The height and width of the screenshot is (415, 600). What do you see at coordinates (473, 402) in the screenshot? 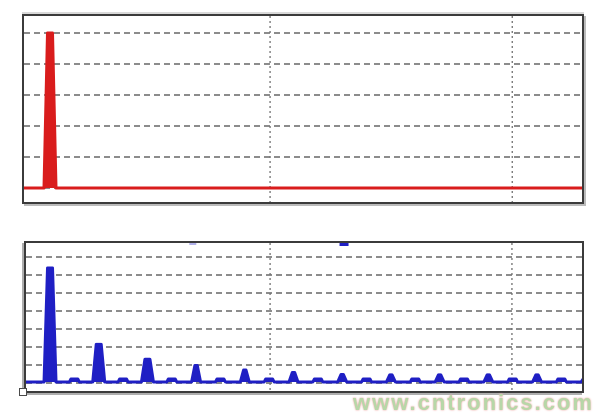
I see `watermark: www.cntronics.com` at bounding box center [473, 402].